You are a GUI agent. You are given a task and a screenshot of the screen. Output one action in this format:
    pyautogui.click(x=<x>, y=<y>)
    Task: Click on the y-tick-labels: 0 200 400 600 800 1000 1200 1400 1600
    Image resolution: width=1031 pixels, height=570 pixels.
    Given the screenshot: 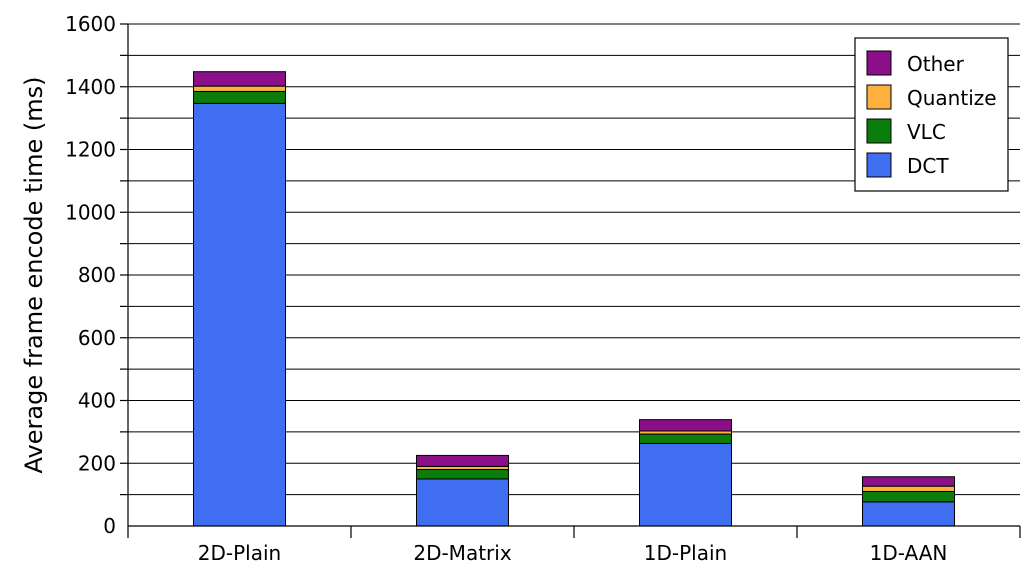 What is the action you would take?
    pyautogui.click(x=90, y=275)
    